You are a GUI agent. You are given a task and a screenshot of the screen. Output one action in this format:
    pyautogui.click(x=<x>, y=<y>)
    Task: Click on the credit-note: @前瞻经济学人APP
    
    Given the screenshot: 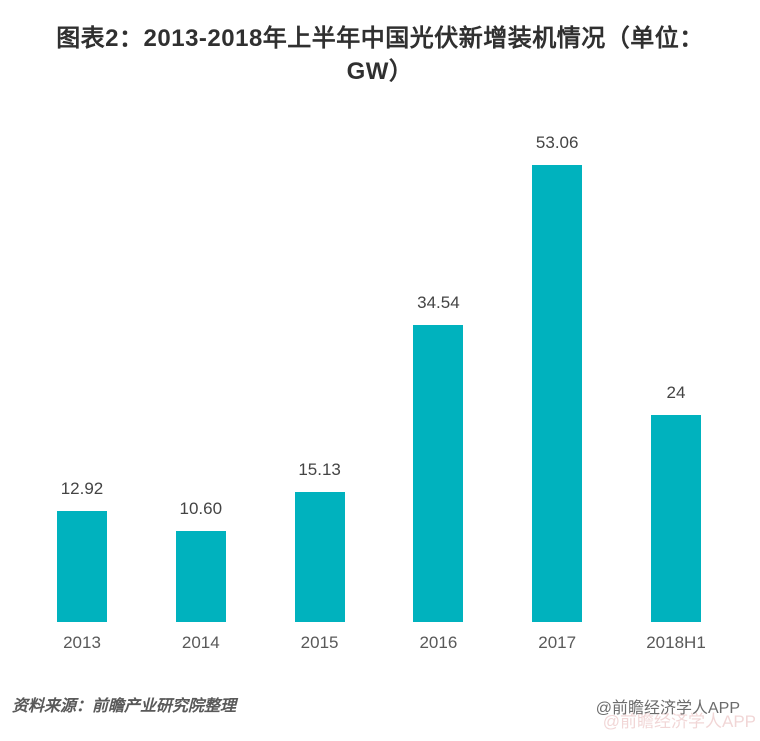 What is the action you would take?
    pyautogui.click(x=667, y=708)
    